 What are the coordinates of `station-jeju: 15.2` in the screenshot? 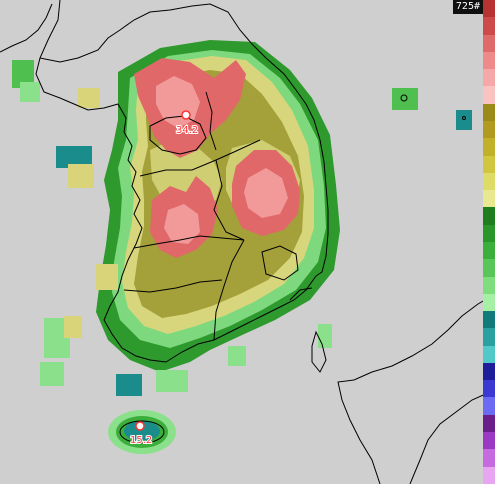 It's located at (141, 434).